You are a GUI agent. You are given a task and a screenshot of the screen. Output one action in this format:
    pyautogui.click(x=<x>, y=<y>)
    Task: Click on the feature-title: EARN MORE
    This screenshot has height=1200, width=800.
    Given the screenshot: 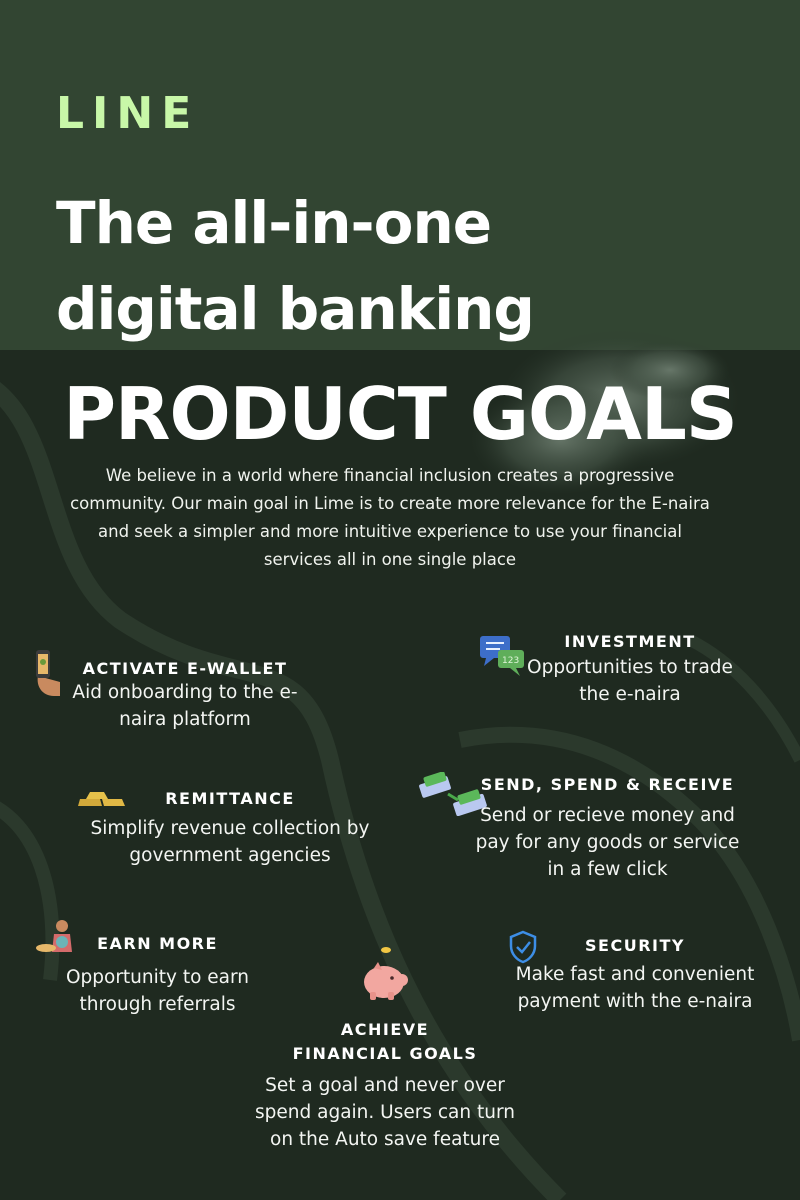 What is the action you would take?
    pyautogui.click(x=157, y=943)
    